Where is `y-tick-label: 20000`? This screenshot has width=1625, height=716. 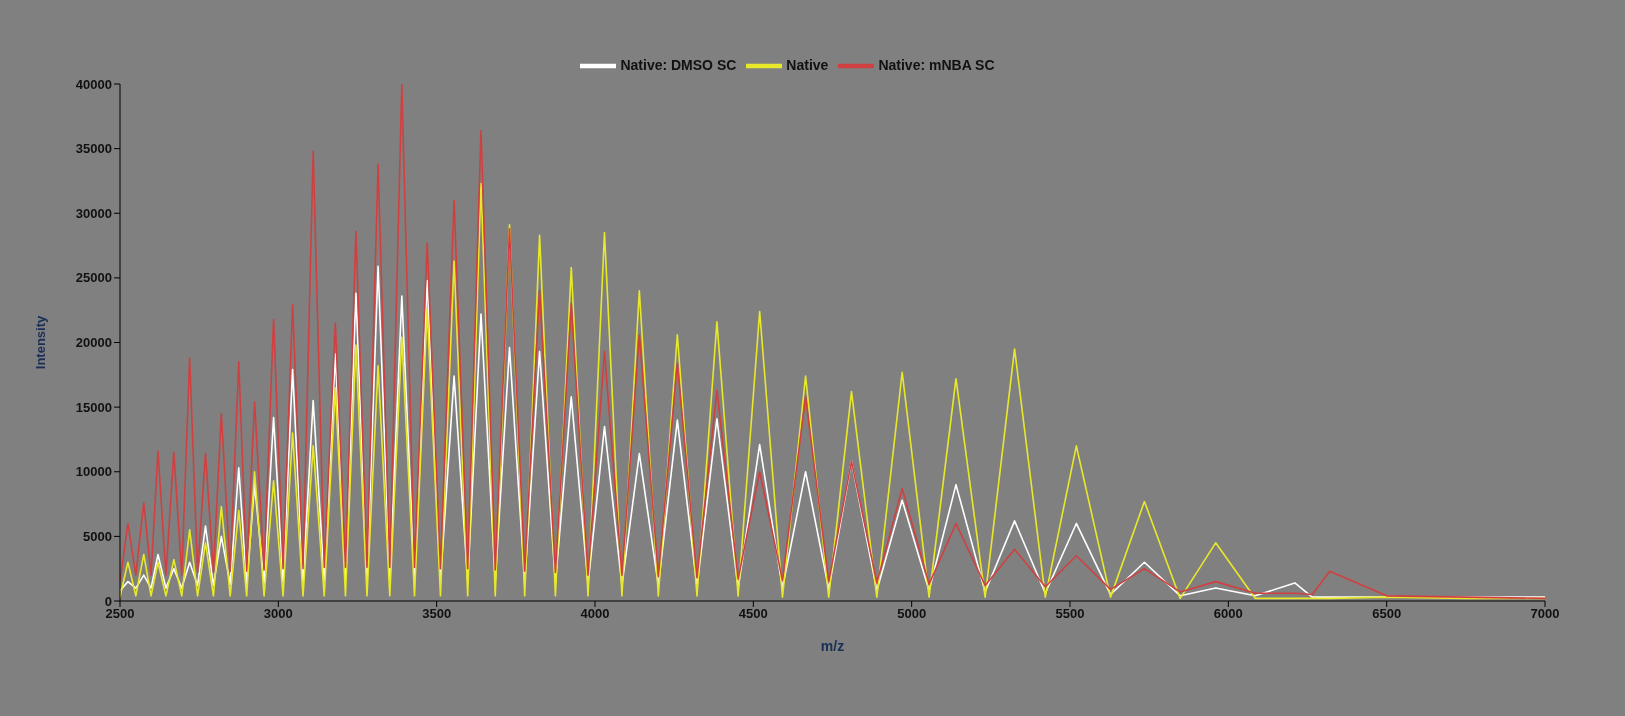
y-tick-label: 20000 is located at coordinates (93, 343).